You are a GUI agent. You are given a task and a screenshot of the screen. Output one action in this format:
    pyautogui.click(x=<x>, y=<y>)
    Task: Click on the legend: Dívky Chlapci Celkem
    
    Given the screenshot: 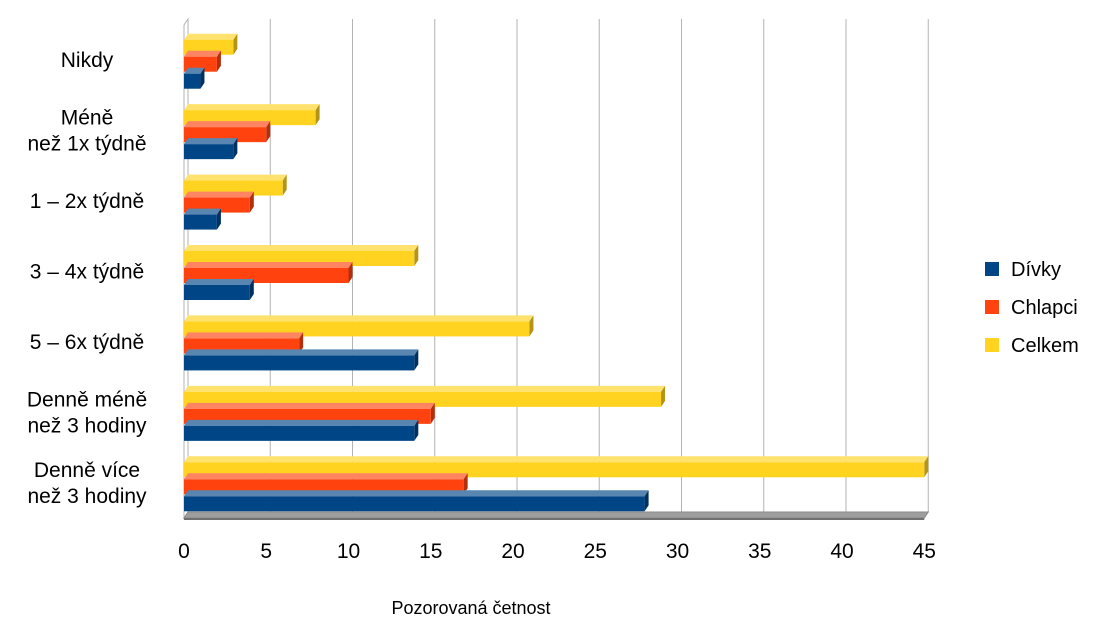 What is the action you would take?
    pyautogui.click(x=1032, y=308)
    